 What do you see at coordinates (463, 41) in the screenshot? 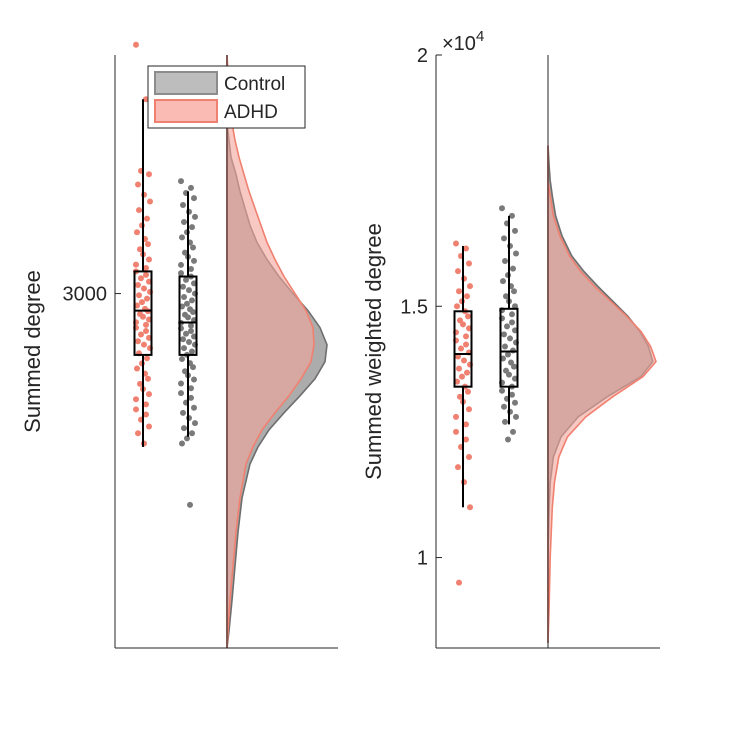
I see `y-exponent-label: ×10⁴` at bounding box center [463, 41].